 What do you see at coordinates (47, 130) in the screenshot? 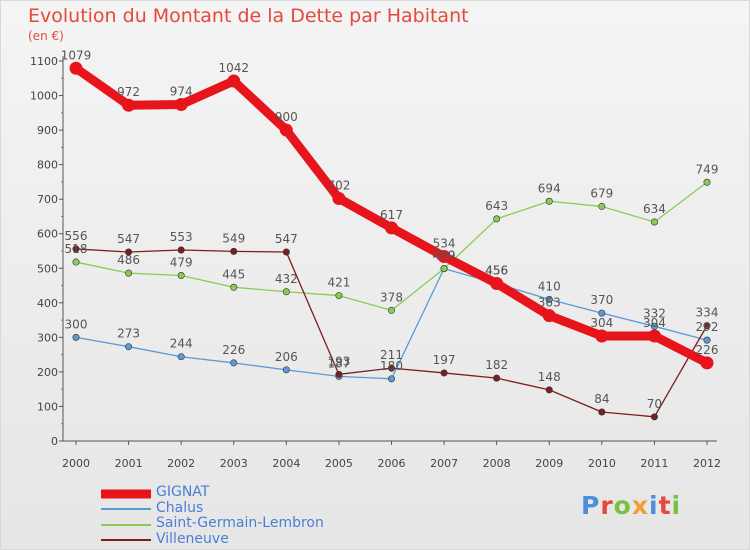
I see `y-tick-label: 900` at bounding box center [47, 130].